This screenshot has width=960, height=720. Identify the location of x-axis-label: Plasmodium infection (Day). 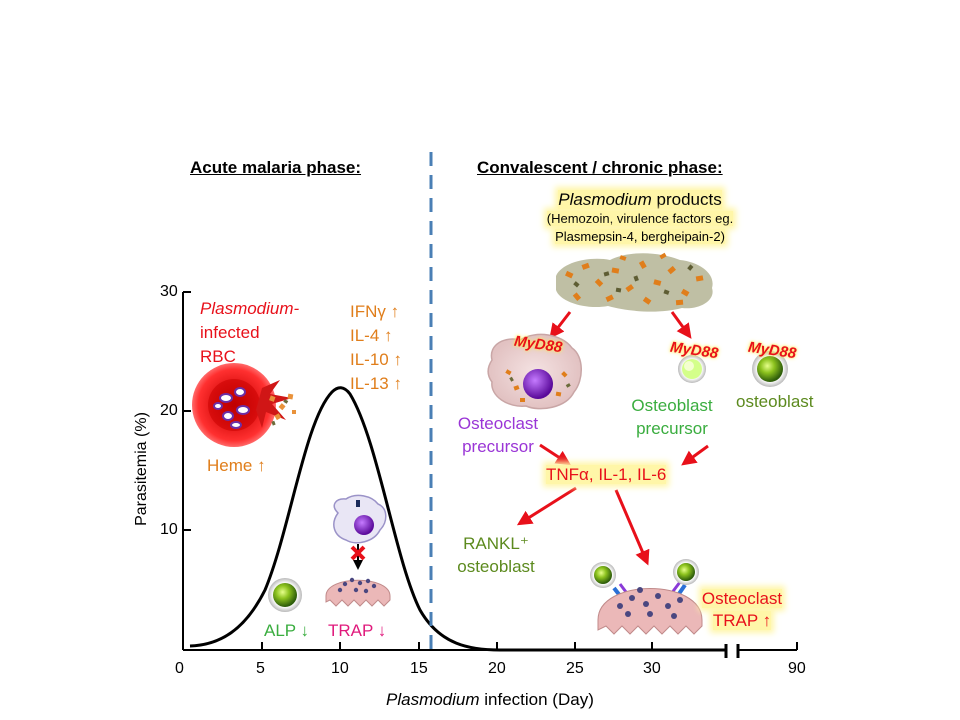
(490, 700).